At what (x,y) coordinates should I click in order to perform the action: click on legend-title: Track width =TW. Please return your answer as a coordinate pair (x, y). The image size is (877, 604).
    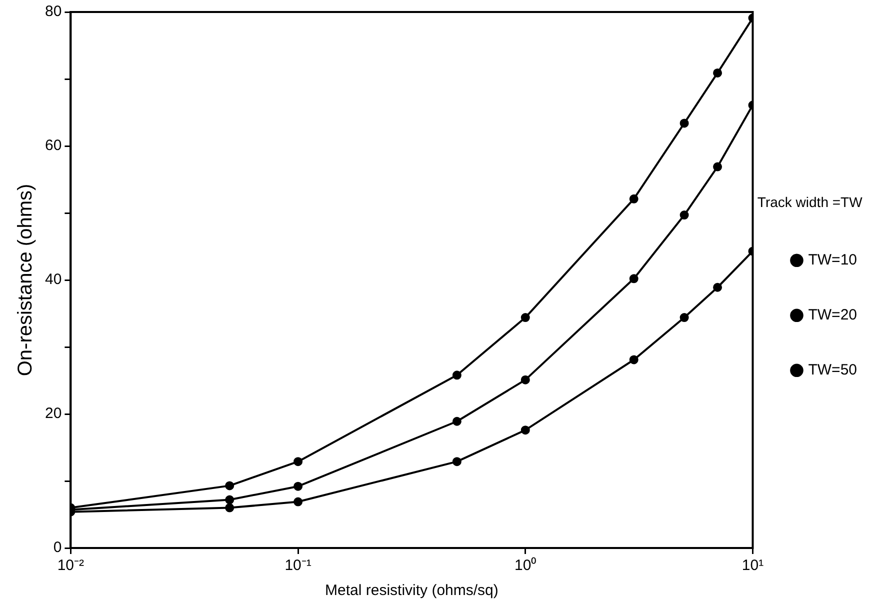
    Looking at the image, I should click on (810, 202).